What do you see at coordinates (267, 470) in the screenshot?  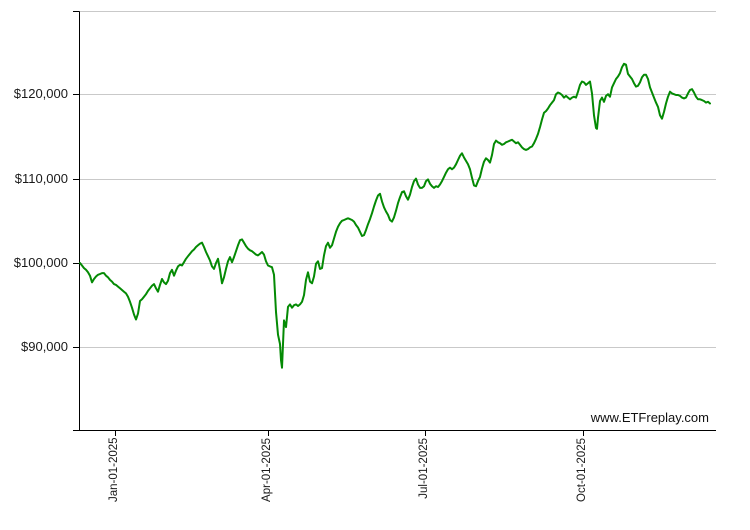 I see `x-axis-label-apr: Apr-01-2025` at bounding box center [267, 470].